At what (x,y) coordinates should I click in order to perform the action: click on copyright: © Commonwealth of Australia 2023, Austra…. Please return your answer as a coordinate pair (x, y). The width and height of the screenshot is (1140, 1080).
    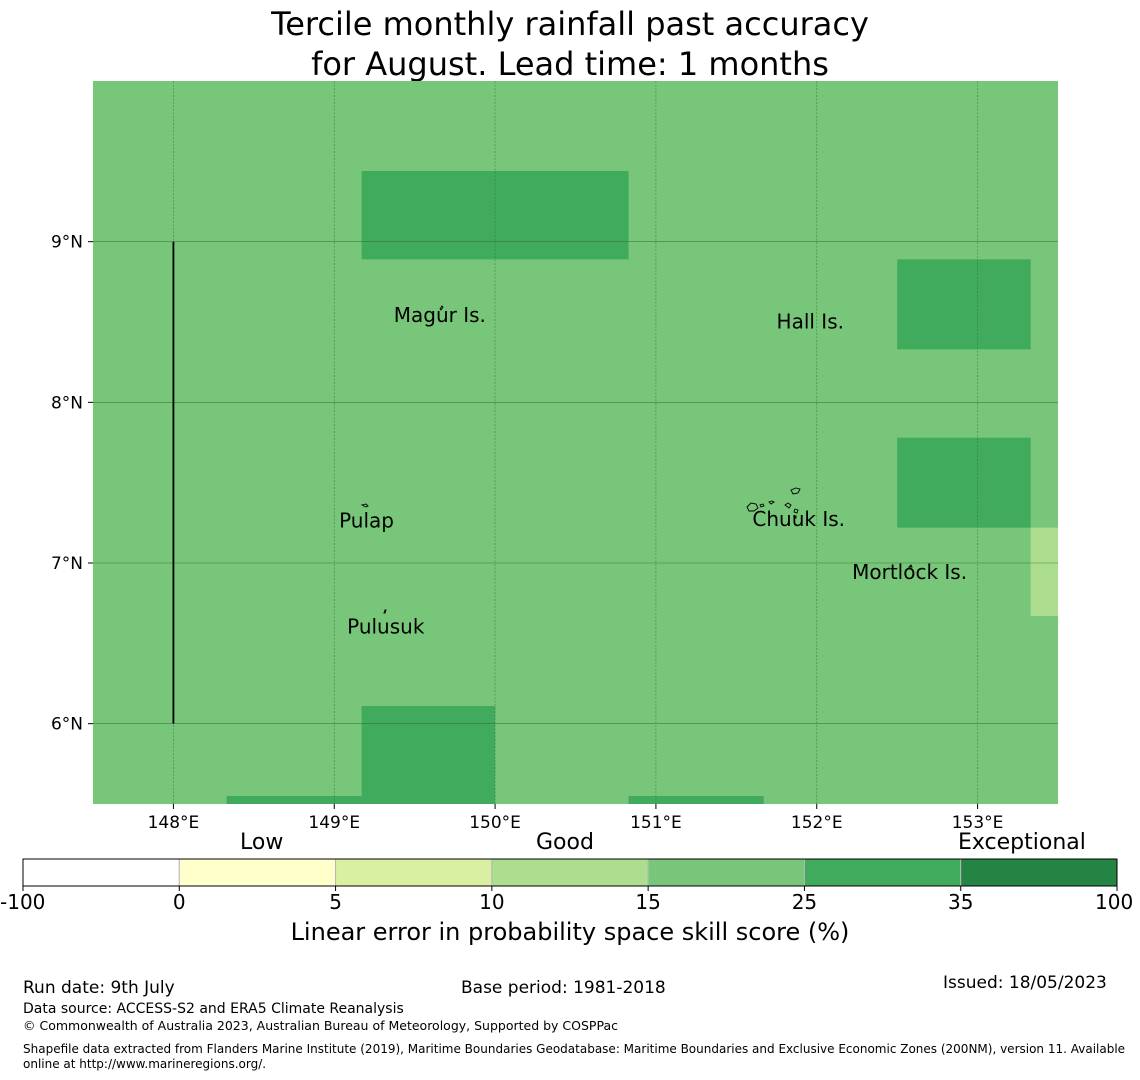
    Looking at the image, I should click on (320, 1025).